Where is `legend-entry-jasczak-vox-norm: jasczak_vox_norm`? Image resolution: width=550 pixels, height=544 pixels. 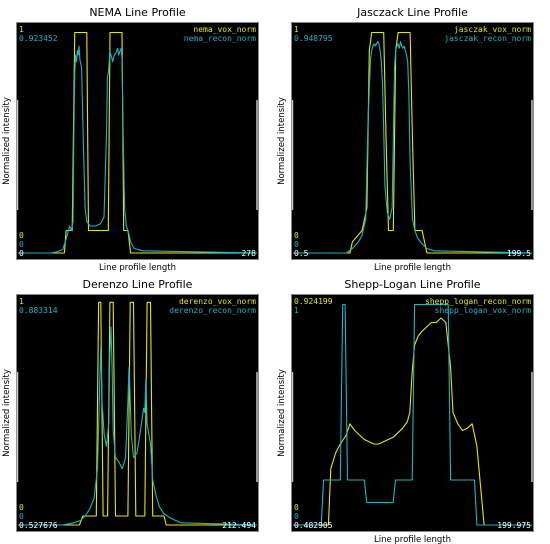
legend-entry-jasczak-vox-norm: jasczak_vox_norm is located at coordinates (492, 29).